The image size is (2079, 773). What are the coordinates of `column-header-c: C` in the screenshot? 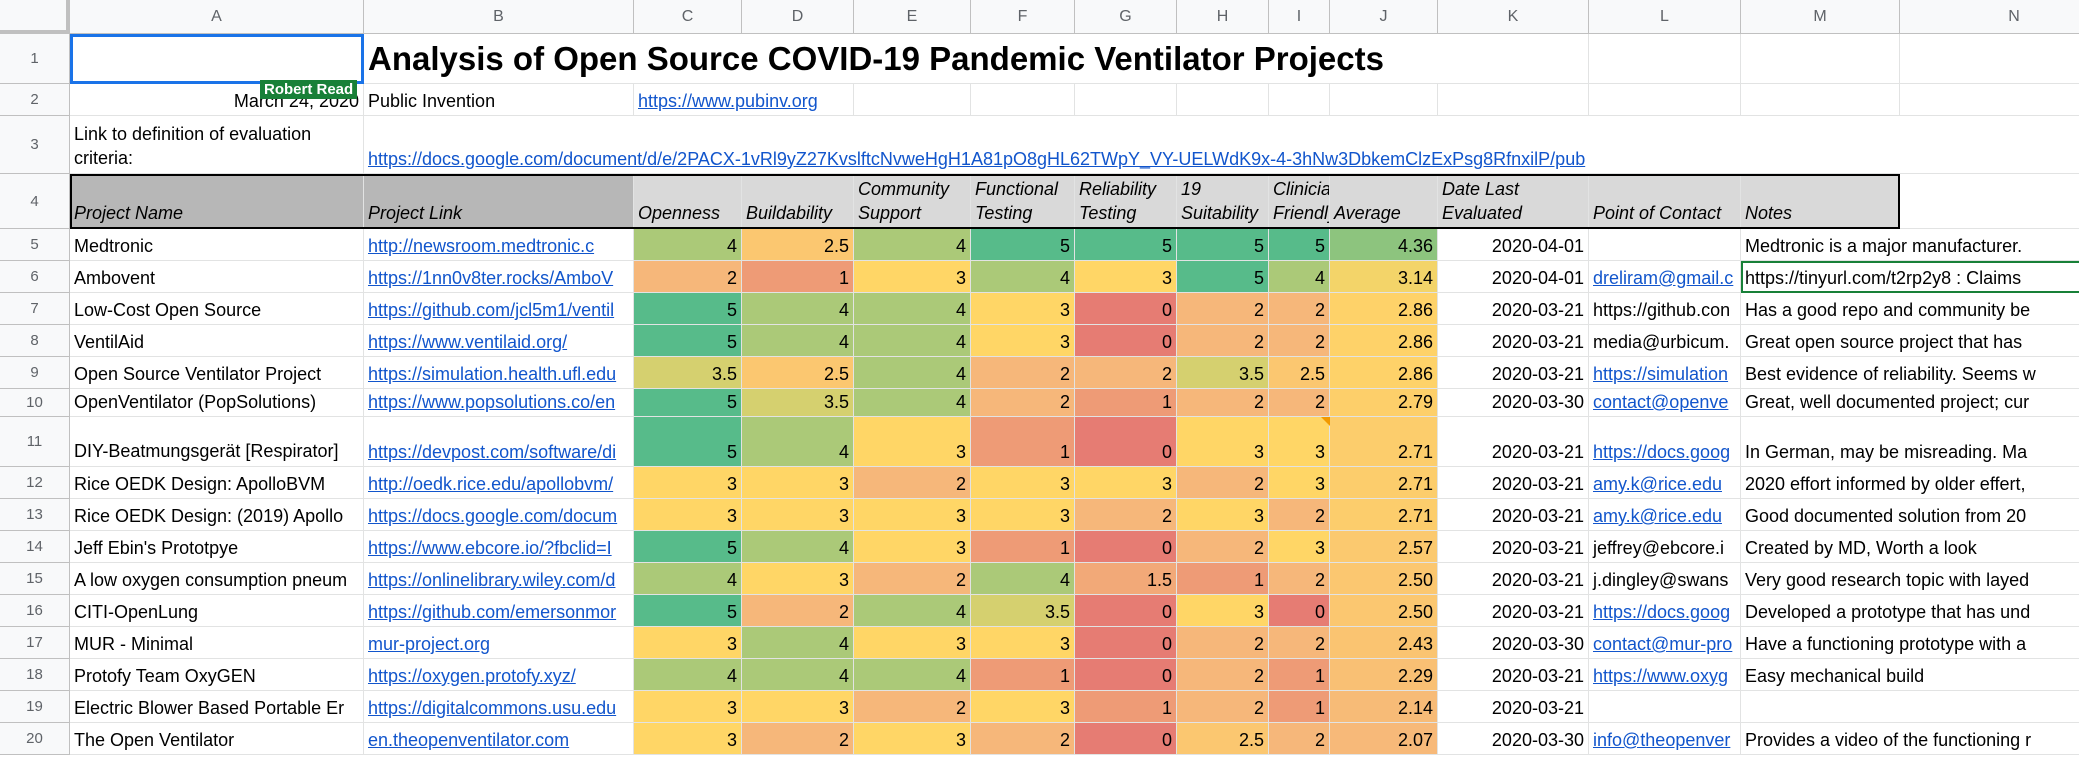 It's located at (688, 17).